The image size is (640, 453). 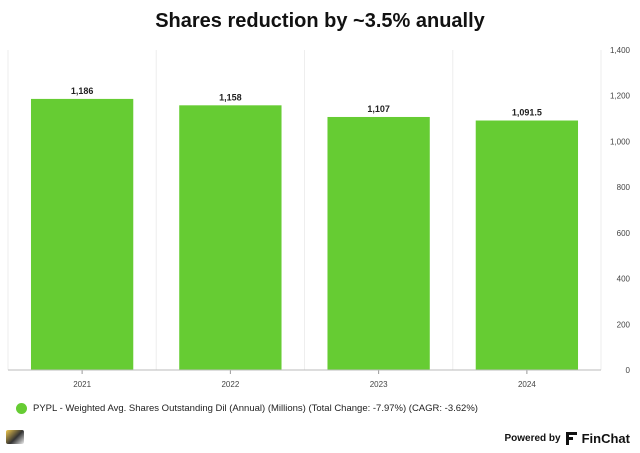 I want to click on y-axis: 0 200 400 600 800 1,000 1,200 1,400, so click(x=620, y=210).